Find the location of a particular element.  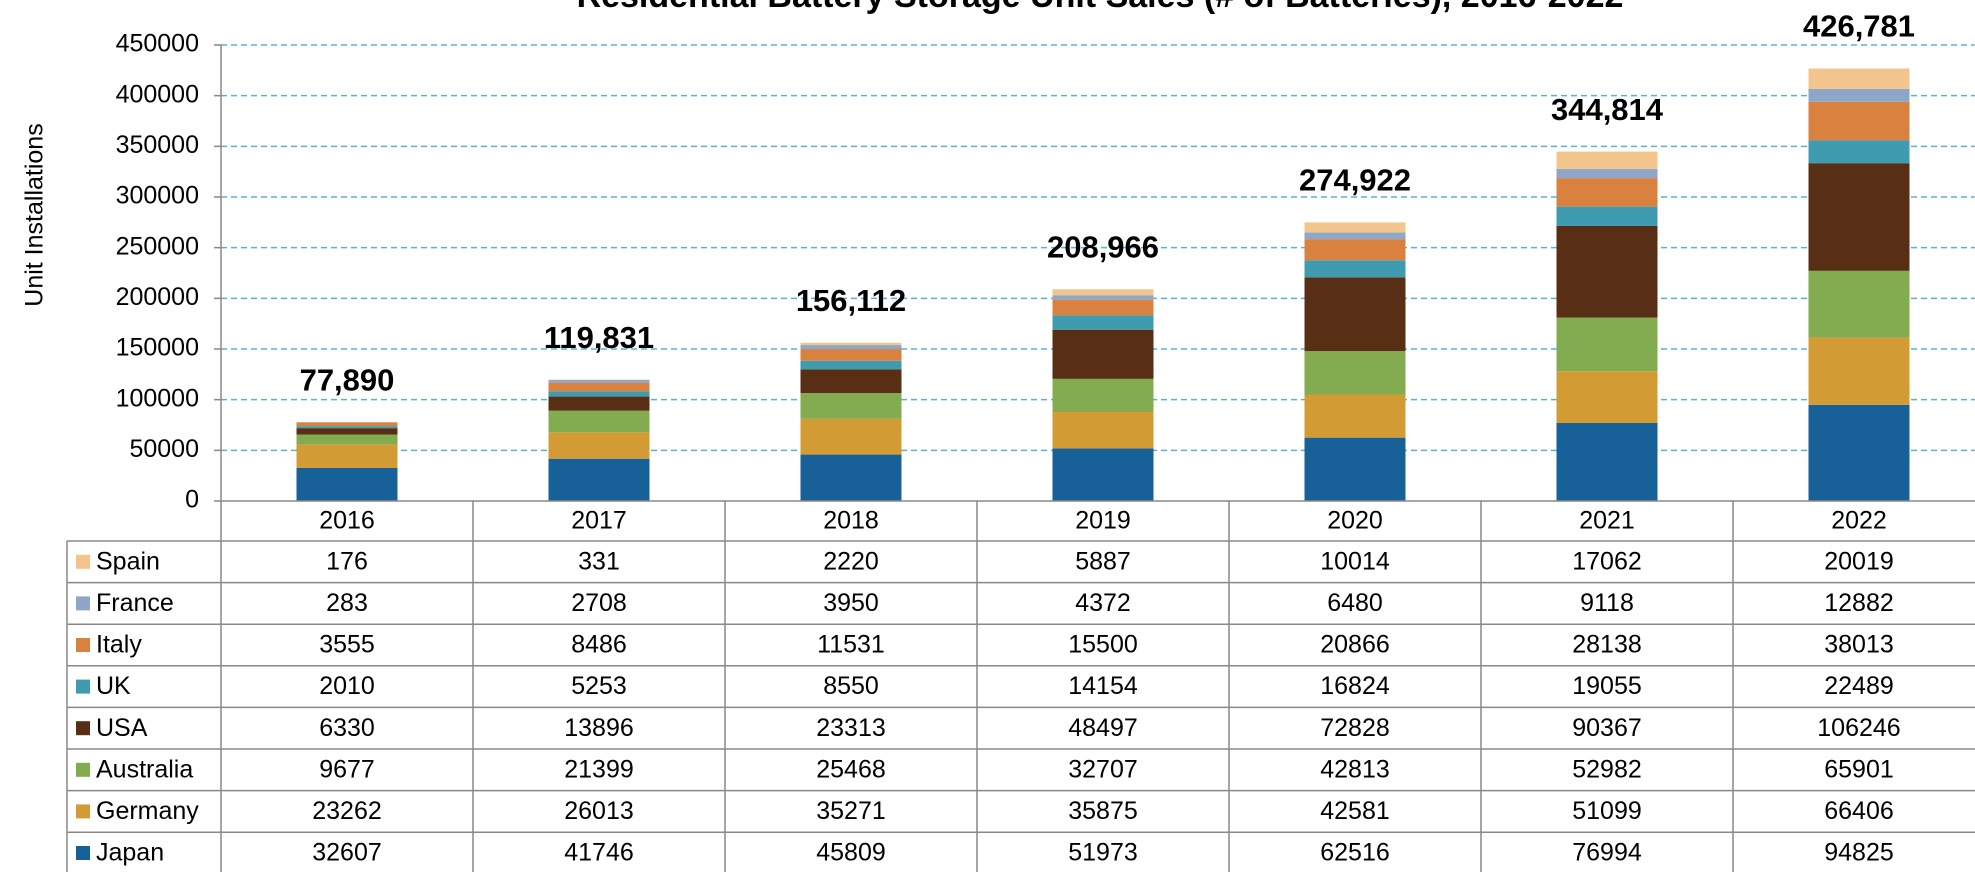

y-tick-label: 100000 is located at coordinates (157, 398).